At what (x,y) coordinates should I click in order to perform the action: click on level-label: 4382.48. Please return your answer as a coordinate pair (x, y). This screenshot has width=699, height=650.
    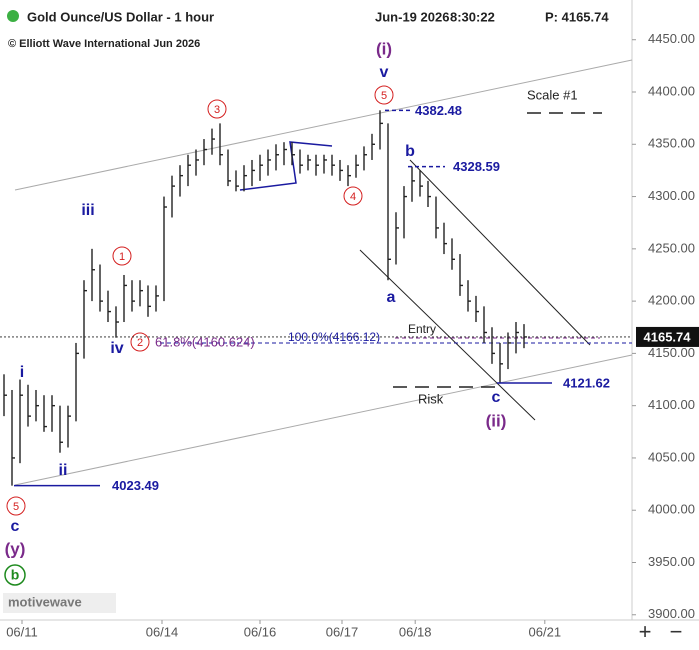
    Looking at the image, I should click on (438, 110).